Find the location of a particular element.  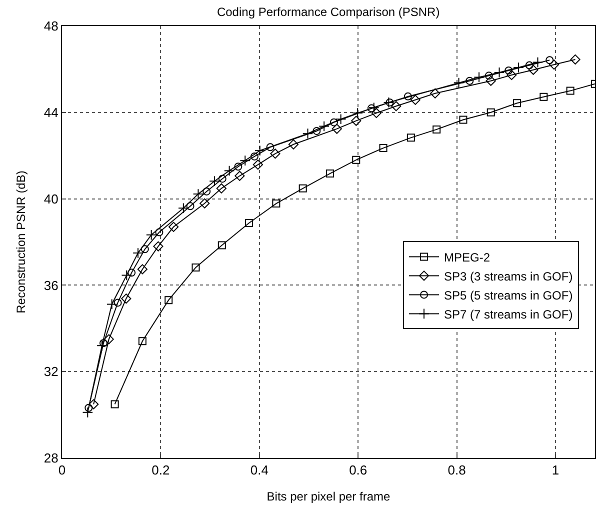

y-tick-label: 32 is located at coordinates (51, 372).